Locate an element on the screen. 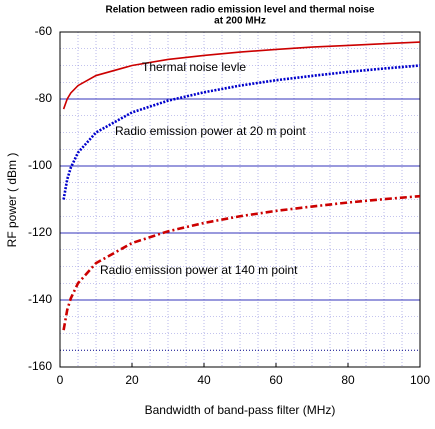  chart-title: at 200 MHz is located at coordinates (240, 21).